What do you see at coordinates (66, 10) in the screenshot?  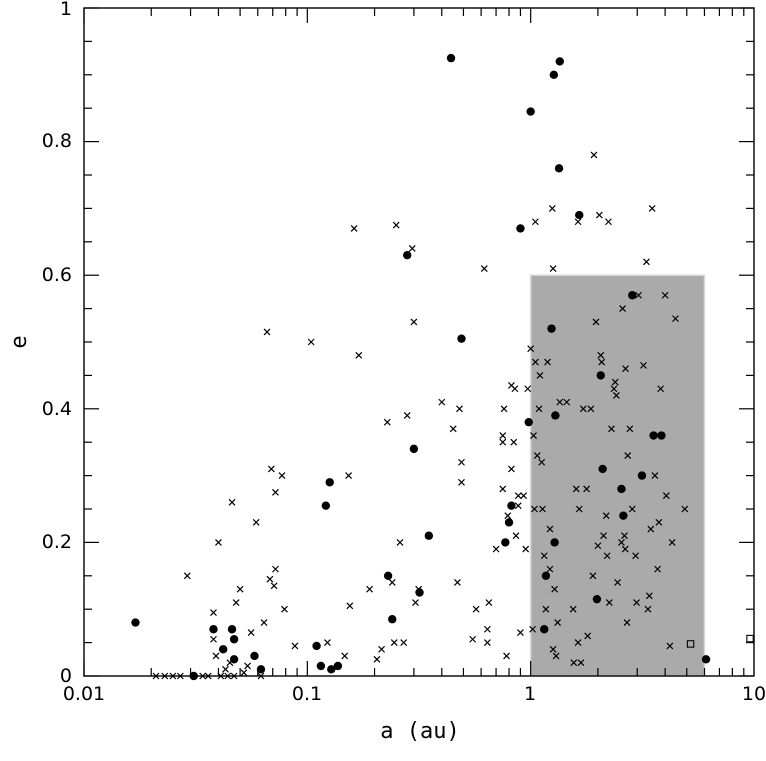 I see `y-tick-label-5: 1` at bounding box center [66, 10].